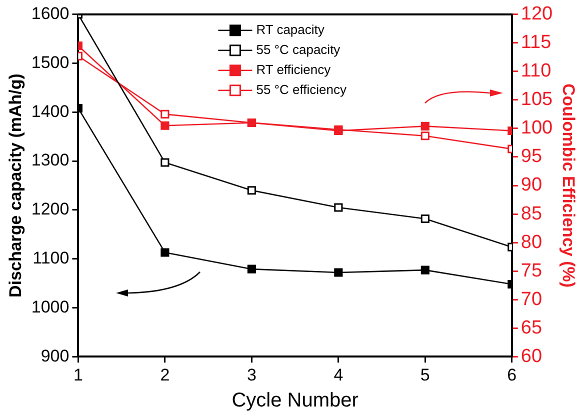 The width and height of the screenshot is (584, 413). Describe the element at coordinates (50, 111) in the screenshot. I see `y-tick-label: 1400` at that location.